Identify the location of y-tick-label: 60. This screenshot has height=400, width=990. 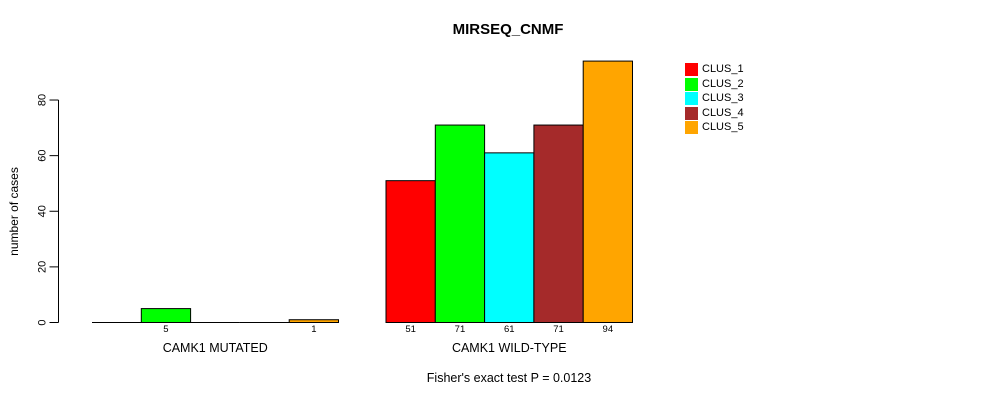
(43, 156).